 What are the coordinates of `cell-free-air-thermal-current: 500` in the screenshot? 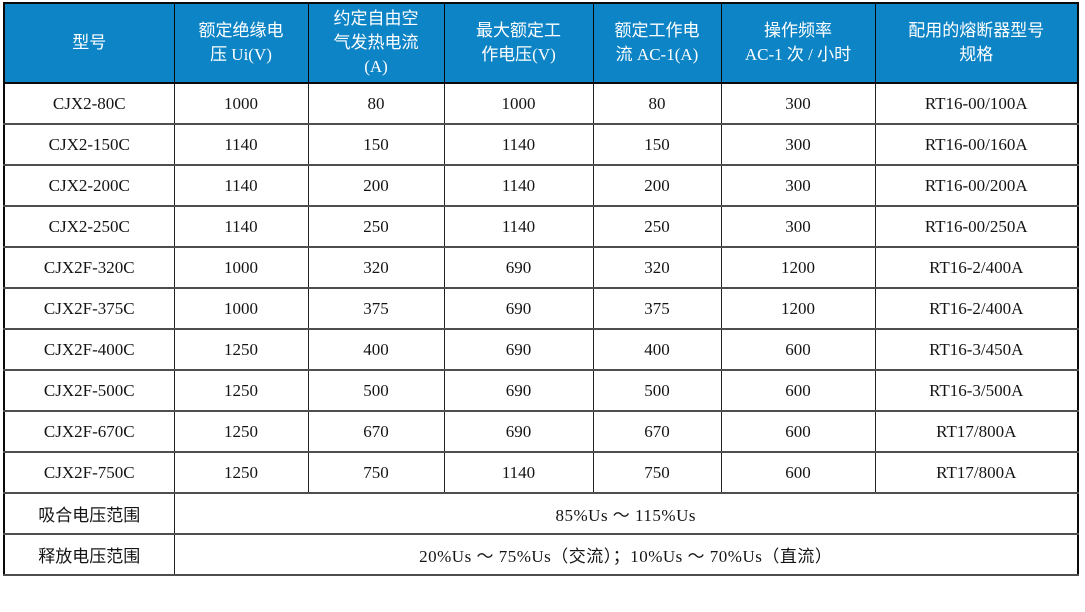 It's located at (376, 390).